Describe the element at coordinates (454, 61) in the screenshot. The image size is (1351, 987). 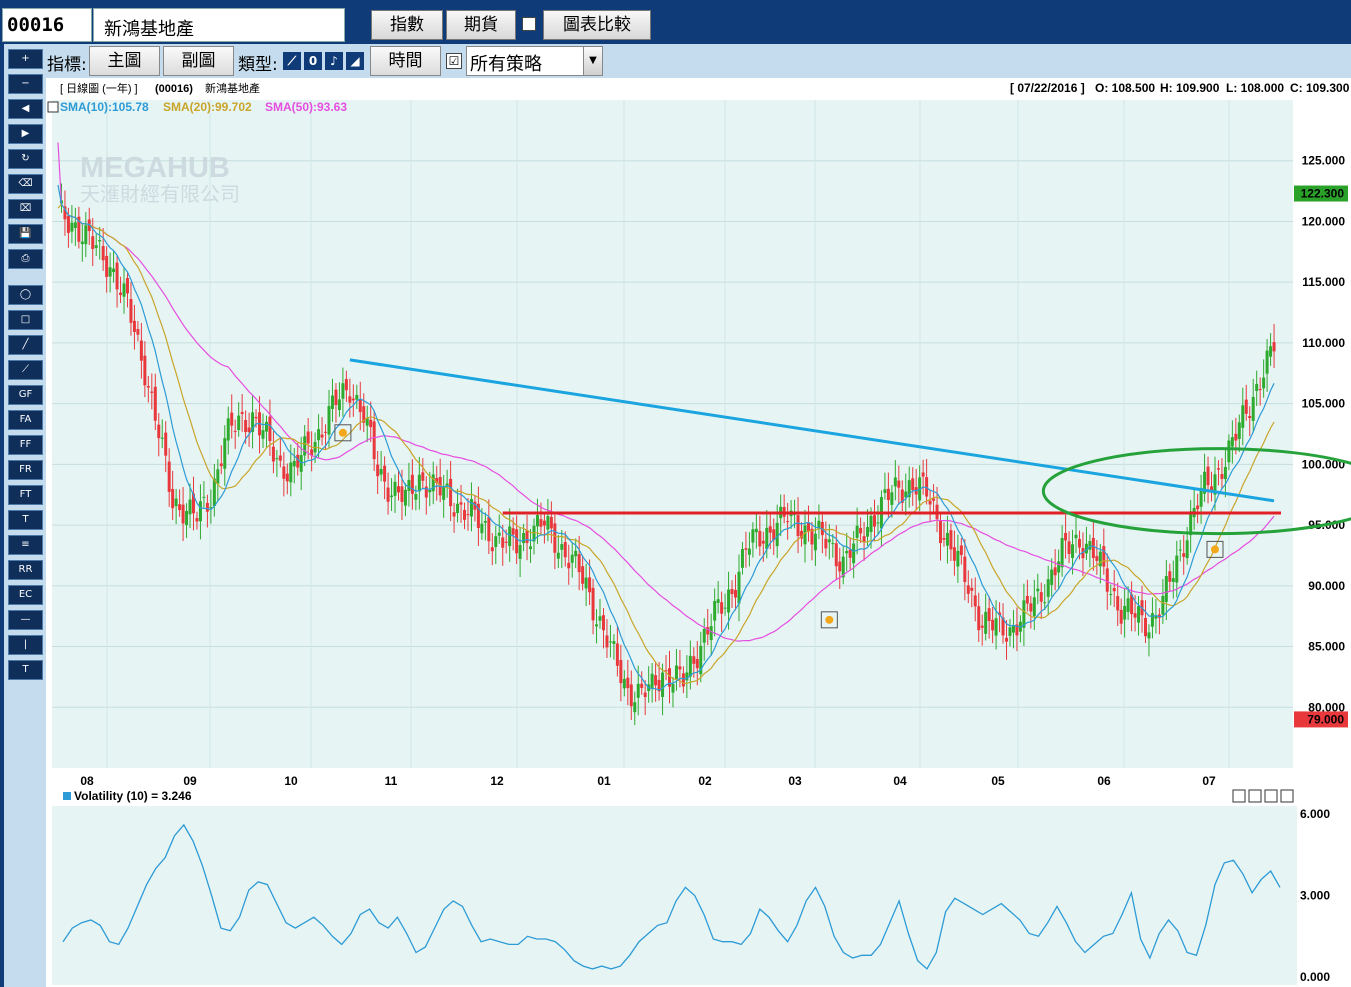
I see `strategy-checkbox: ☑` at that location.